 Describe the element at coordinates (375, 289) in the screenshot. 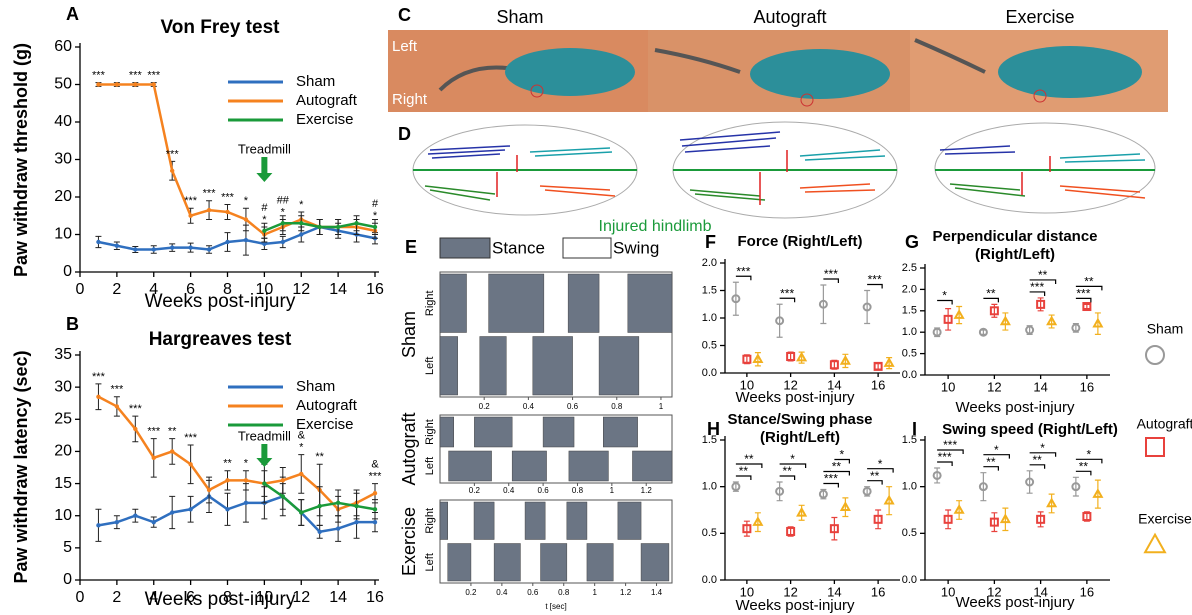

I see `x-tick-label: 16` at that location.